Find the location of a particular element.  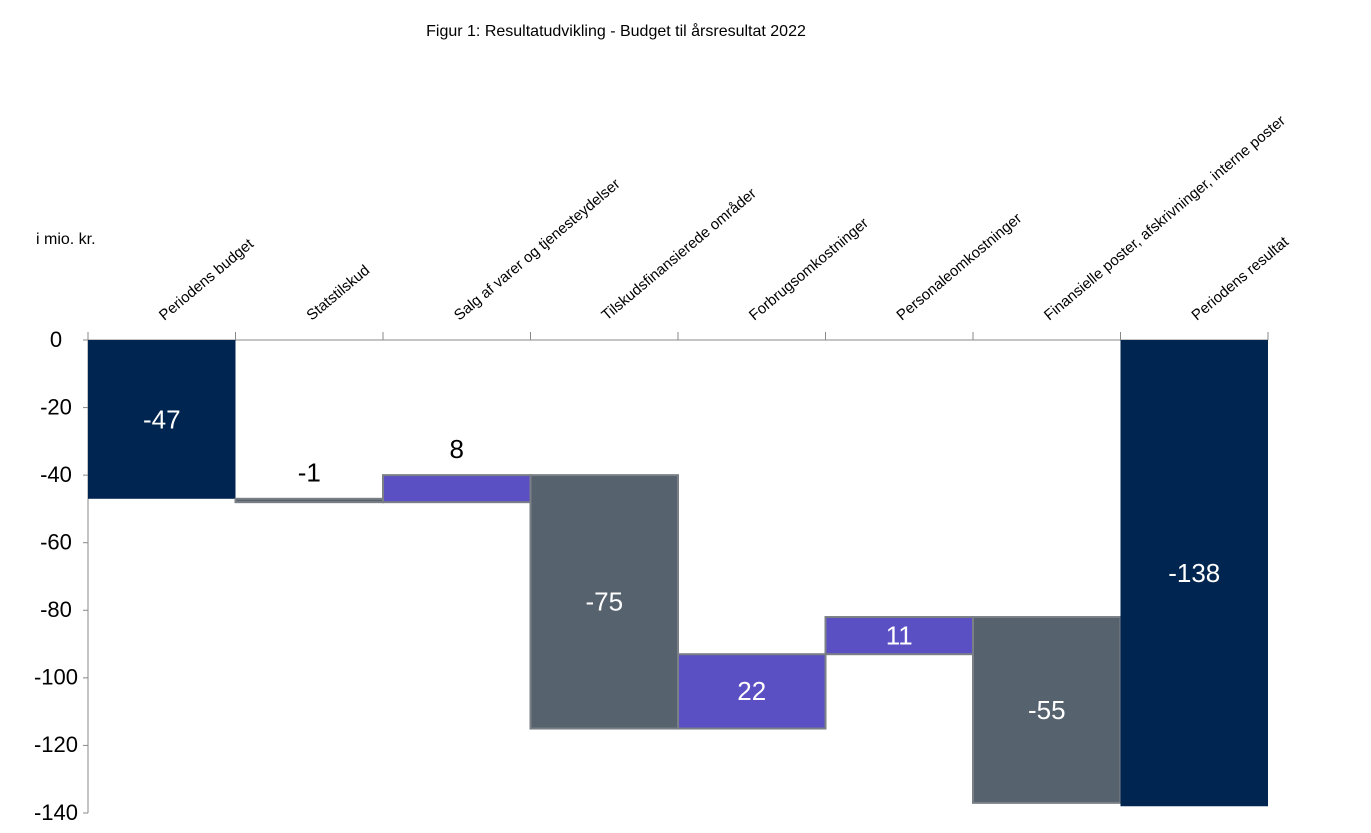

value-label: 22 is located at coordinates (751, 691).